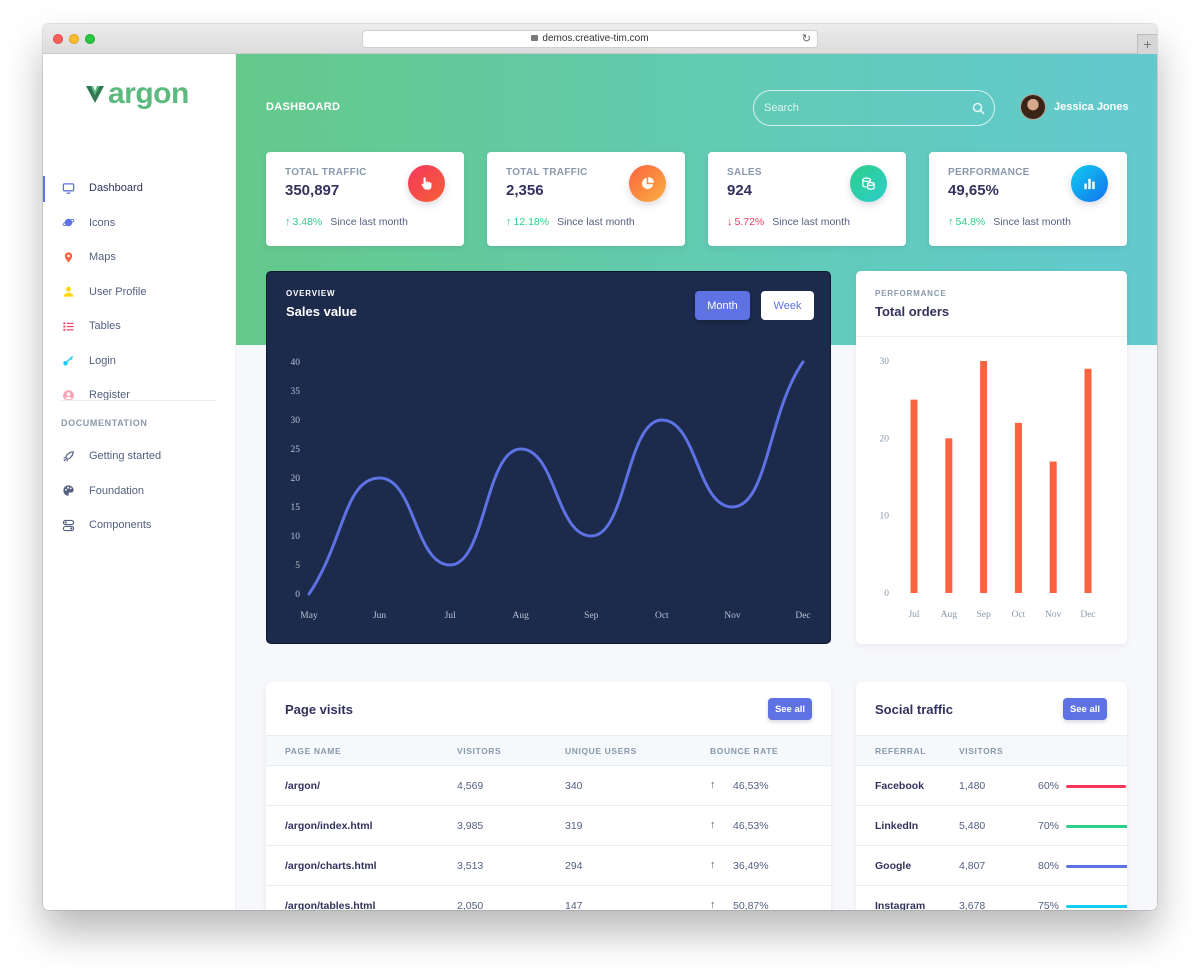 Image resolution: width=1200 pixels, height=972 pixels. Describe the element at coordinates (139, 491) in the screenshot. I see `sidebar-item-foundation: Foundation` at that location.